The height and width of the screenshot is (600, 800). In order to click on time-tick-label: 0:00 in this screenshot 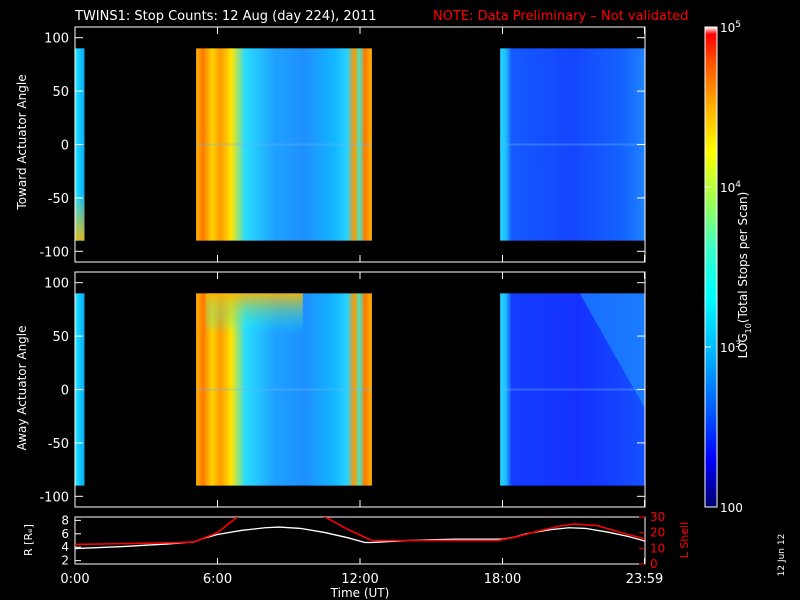, I will do `click(74, 579)`.